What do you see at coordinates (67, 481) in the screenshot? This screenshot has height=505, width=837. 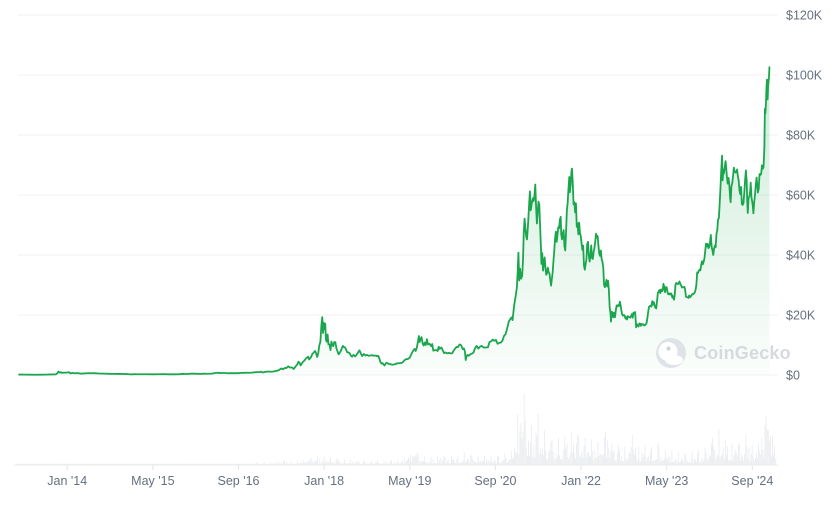 I see `x-axis-label: Jan '14` at bounding box center [67, 481].